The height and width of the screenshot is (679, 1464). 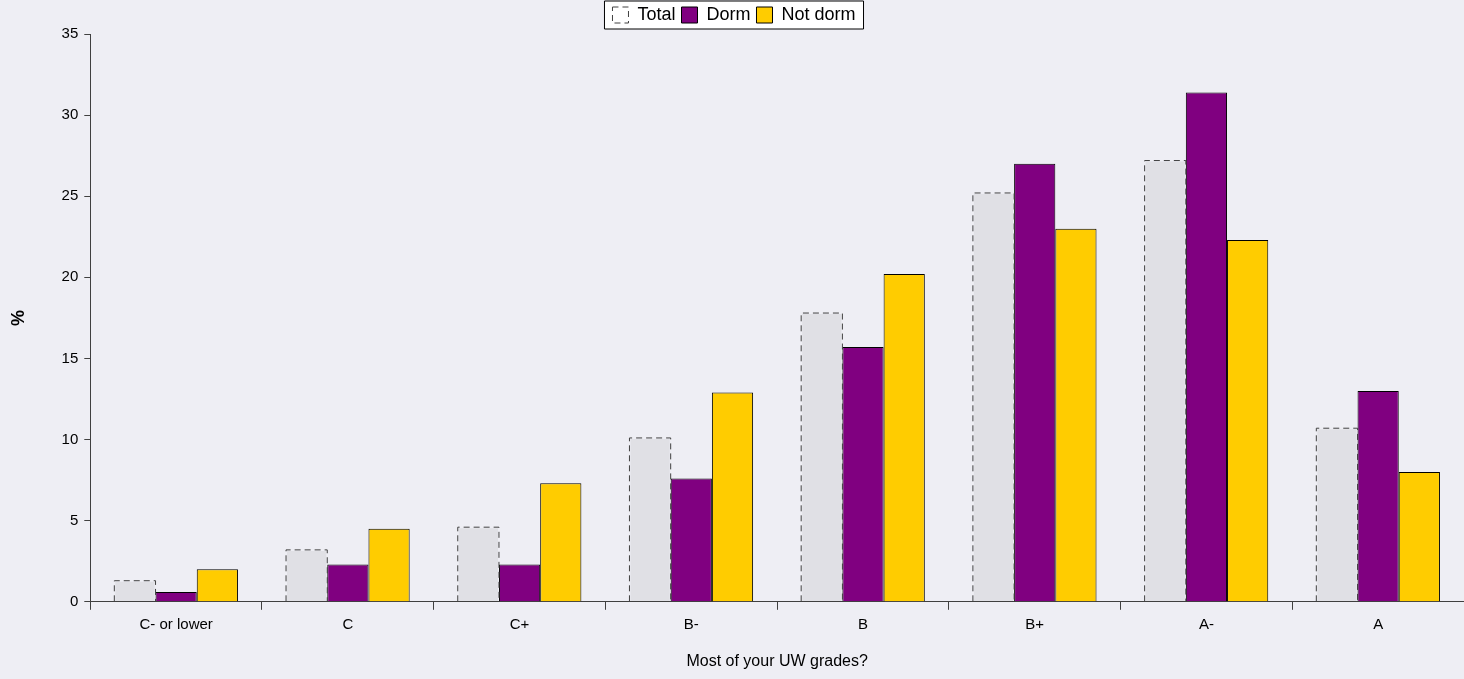 I want to click on legend-label: Total, so click(x=656, y=13).